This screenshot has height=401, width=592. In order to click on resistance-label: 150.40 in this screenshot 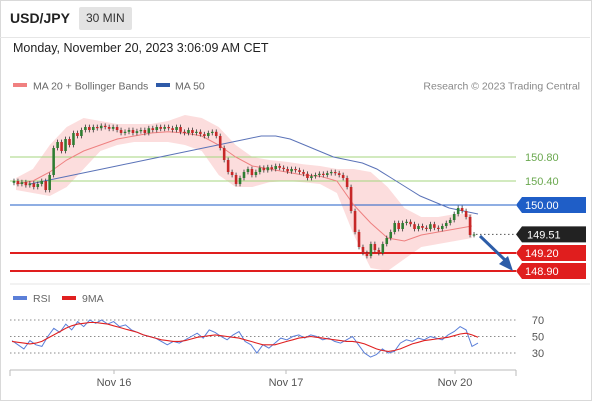, I will do `click(542, 182)`.